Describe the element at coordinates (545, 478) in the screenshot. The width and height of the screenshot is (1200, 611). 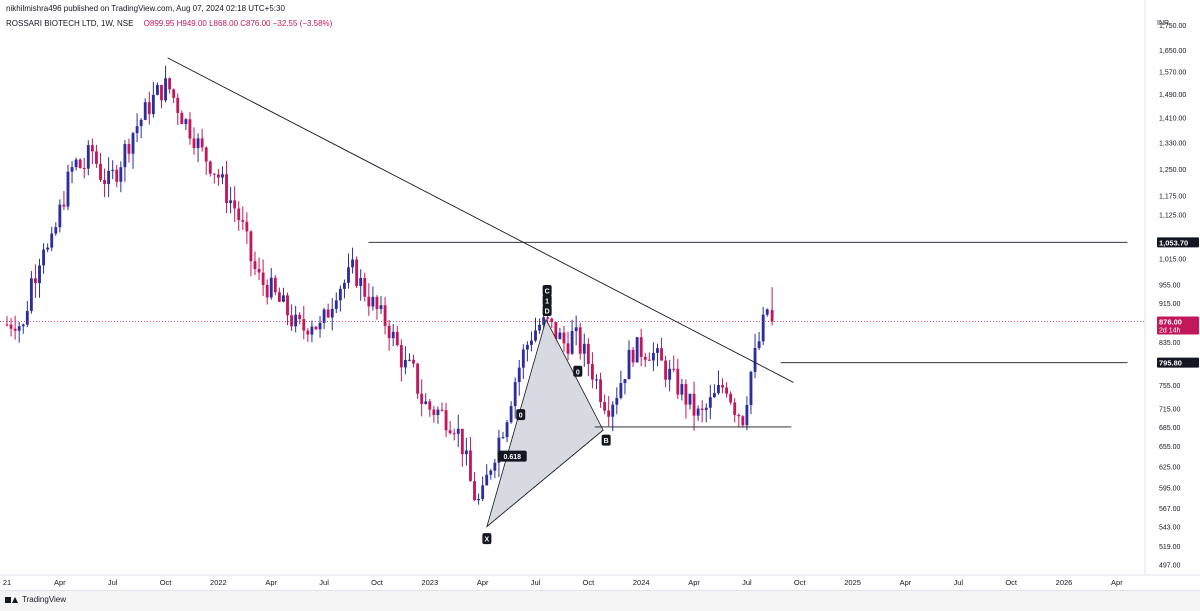
I see `harmonic-xb-line` at that location.